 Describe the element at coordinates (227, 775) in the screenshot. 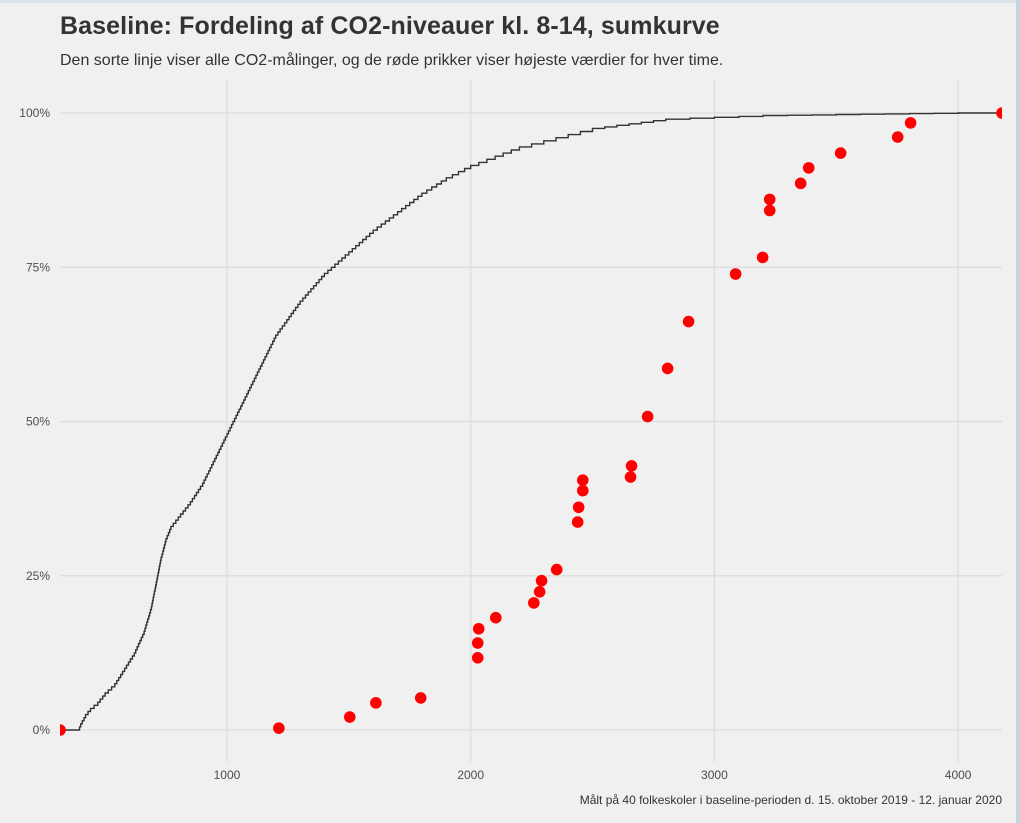

I see `x-tick-label: 1000` at that location.